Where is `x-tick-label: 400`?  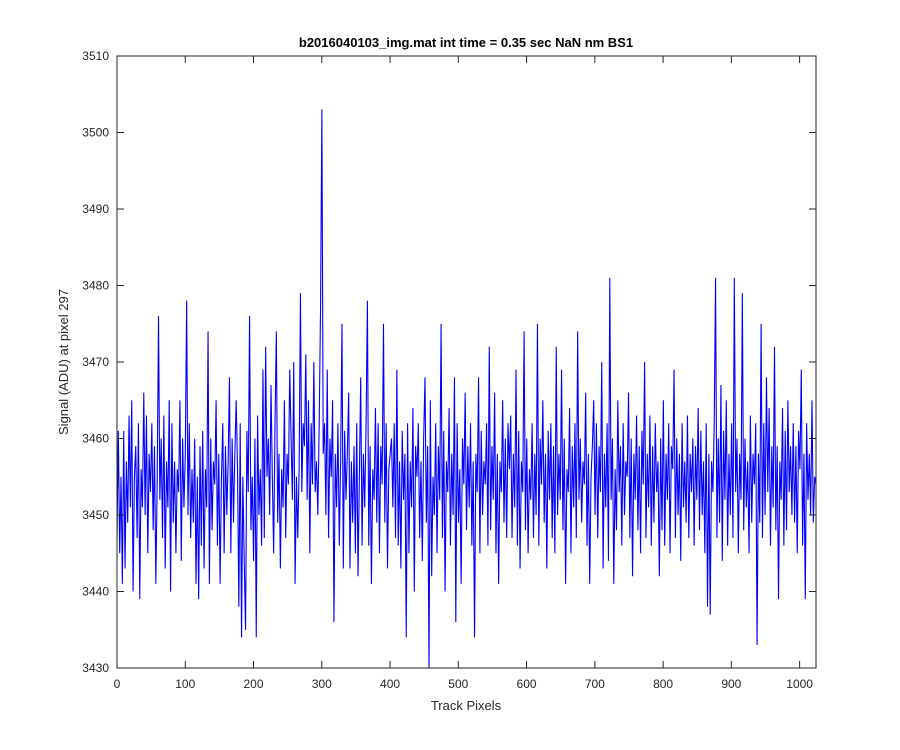 x-tick-label: 400 is located at coordinates (390, 684).